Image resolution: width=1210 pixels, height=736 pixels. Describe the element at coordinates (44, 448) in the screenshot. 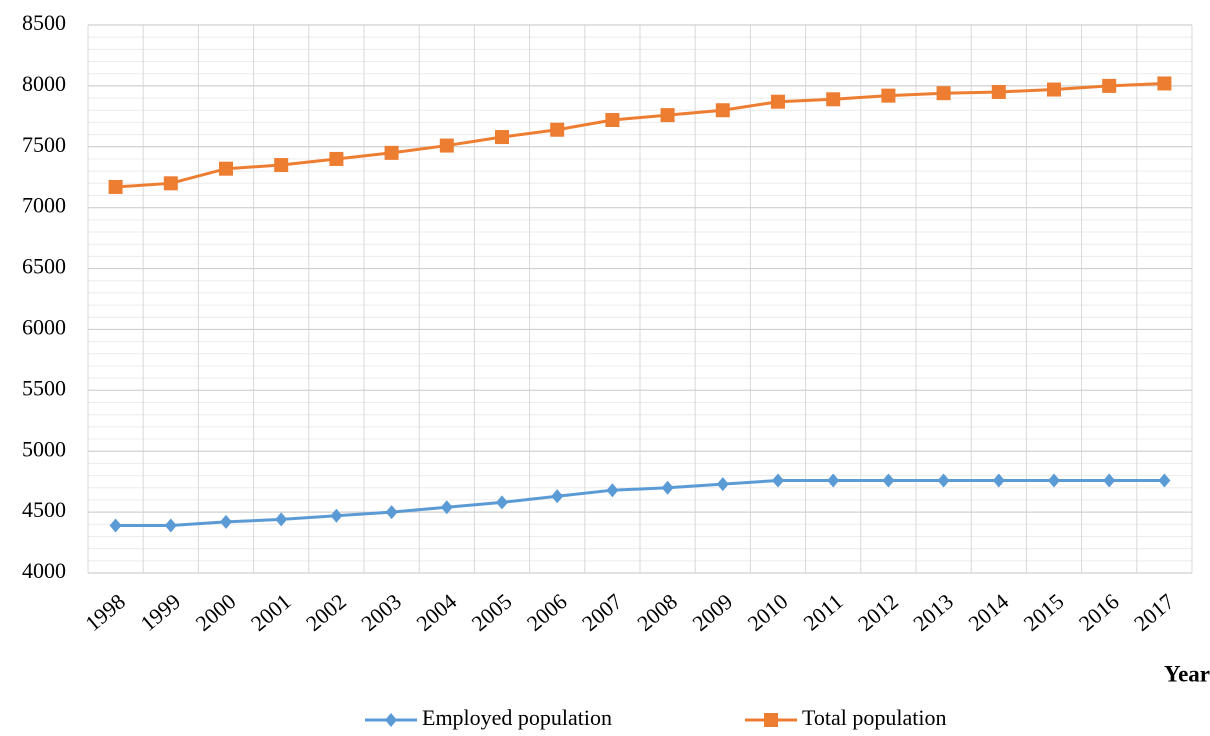

I see `y-tick-label: 5000` at that location.